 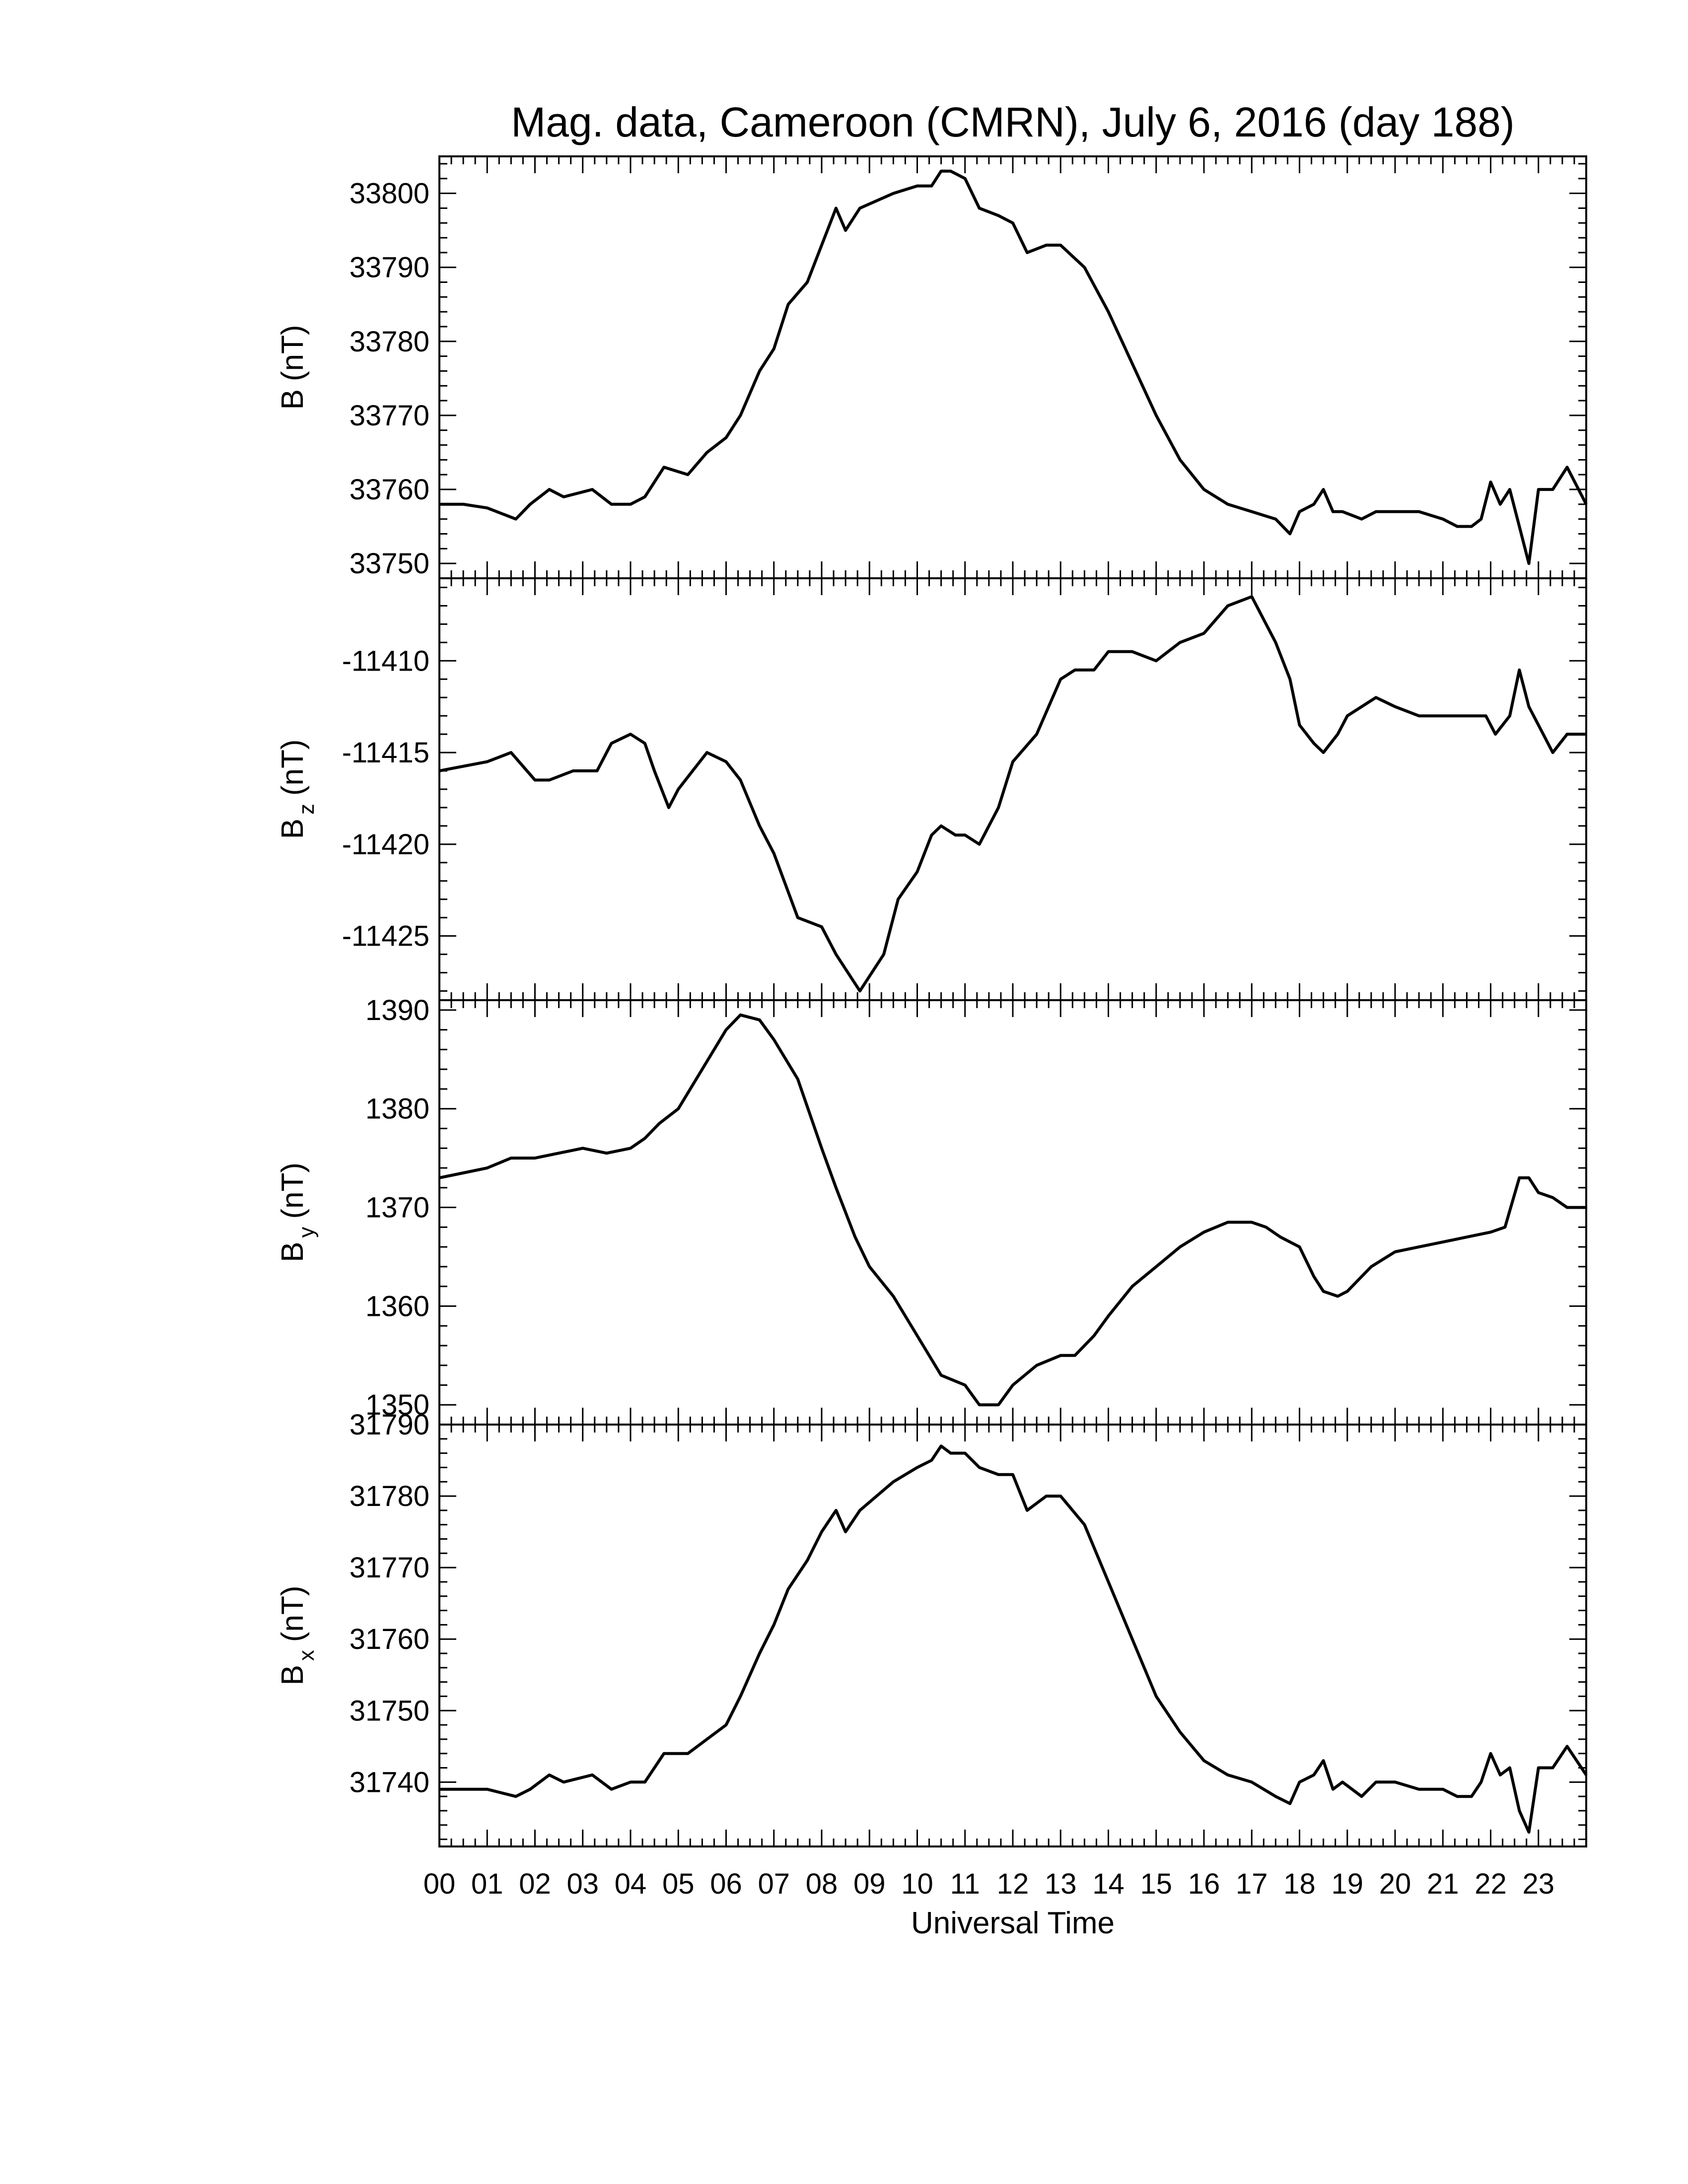 What do you see at coordinates (389, 416) in the screenshot?
I see `y-tick-label: 33770` at bounding box center [389, 416].